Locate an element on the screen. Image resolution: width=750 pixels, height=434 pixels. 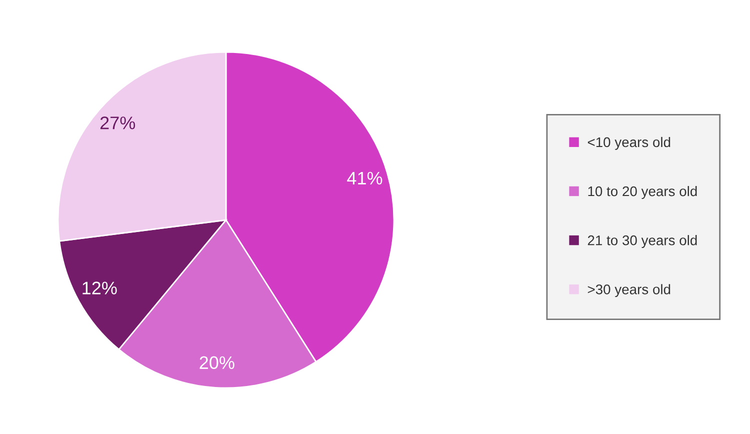
legend-label: 10 to 20 years old is located at coordinates (642, 192).